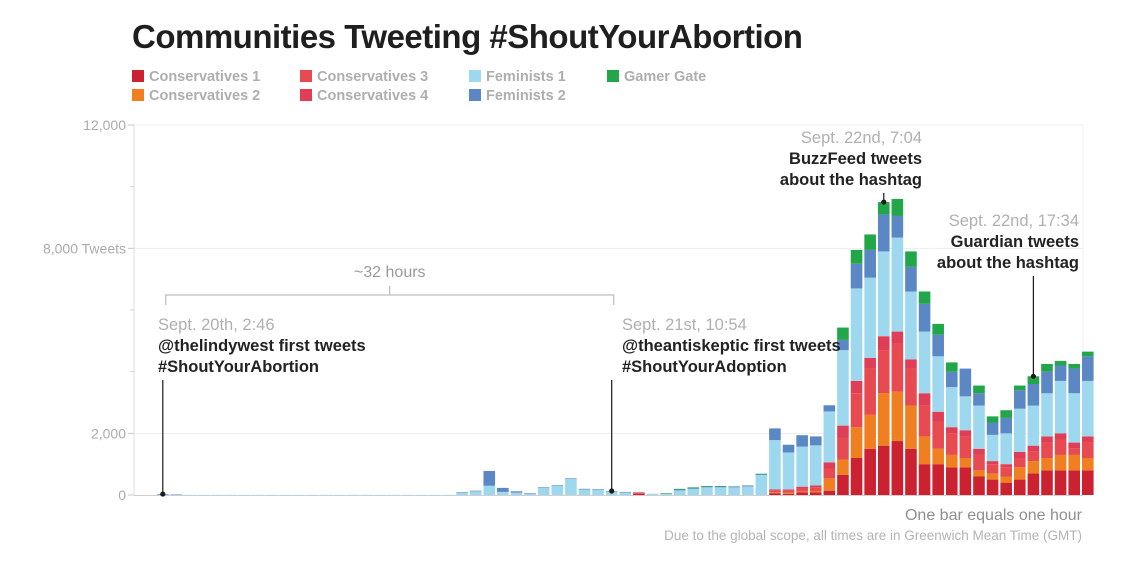  What do you see at coordinates (196, 97) in the screenshot?
I see `legend-item-conservatives-2: Conservatives 2` at bounding box center [196, 97].